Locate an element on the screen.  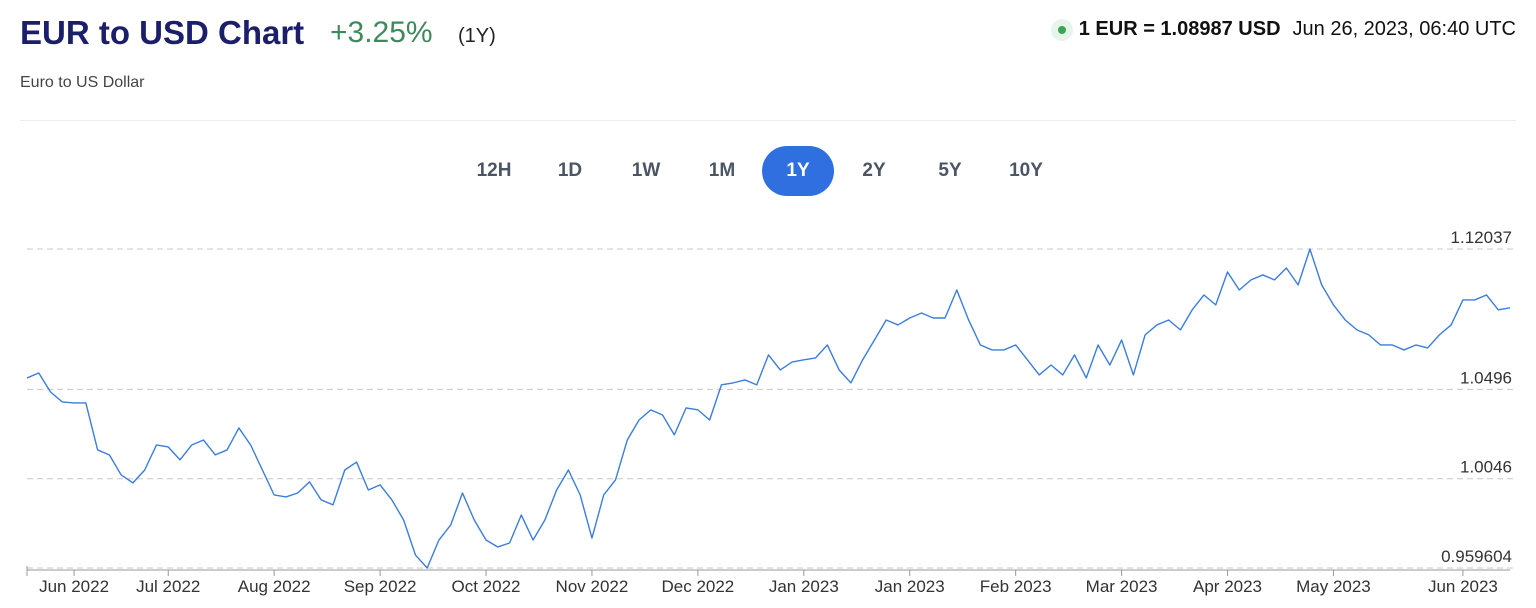
live-dot is located at coordinates (1061, 29).